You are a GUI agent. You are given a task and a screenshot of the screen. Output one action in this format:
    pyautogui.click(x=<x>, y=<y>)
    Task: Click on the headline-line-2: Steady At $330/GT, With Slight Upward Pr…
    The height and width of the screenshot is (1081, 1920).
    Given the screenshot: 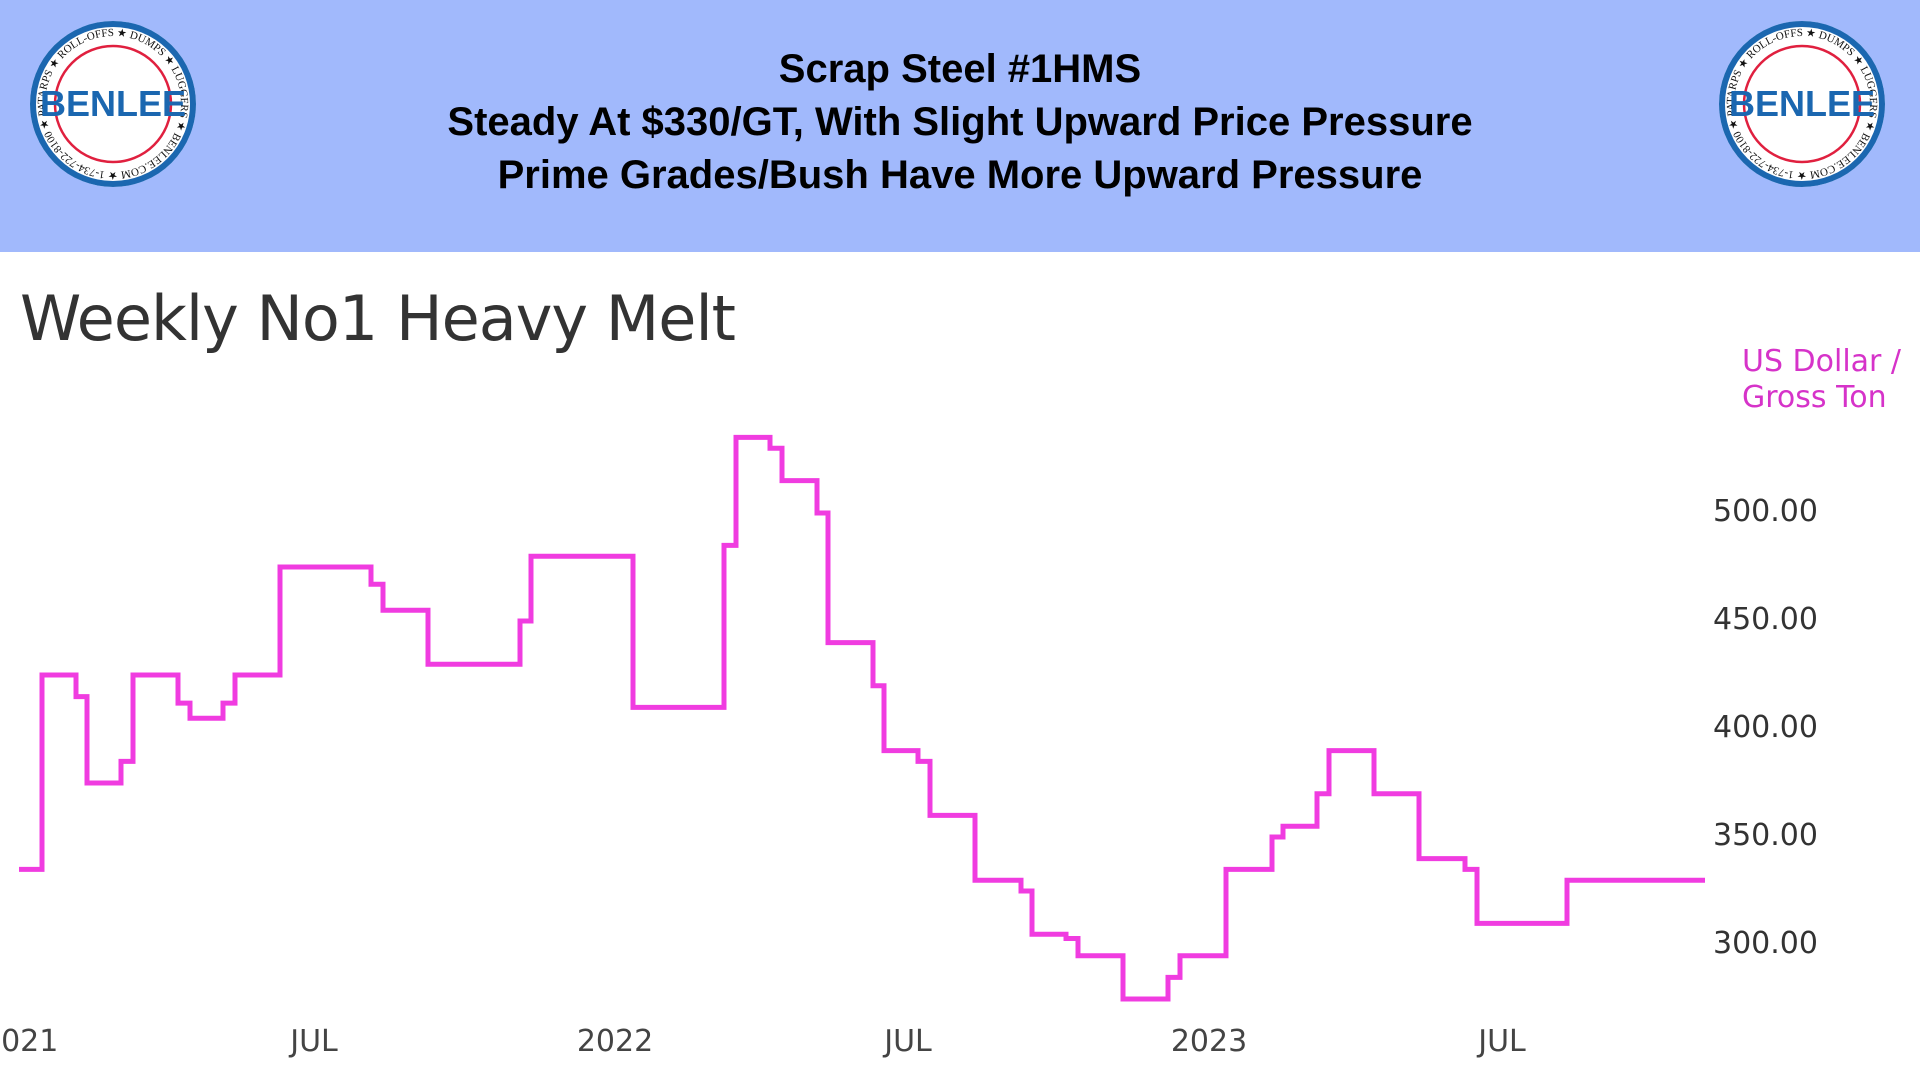 What is the action you would take?
    pyautogui.click(x=960, y=122)
    